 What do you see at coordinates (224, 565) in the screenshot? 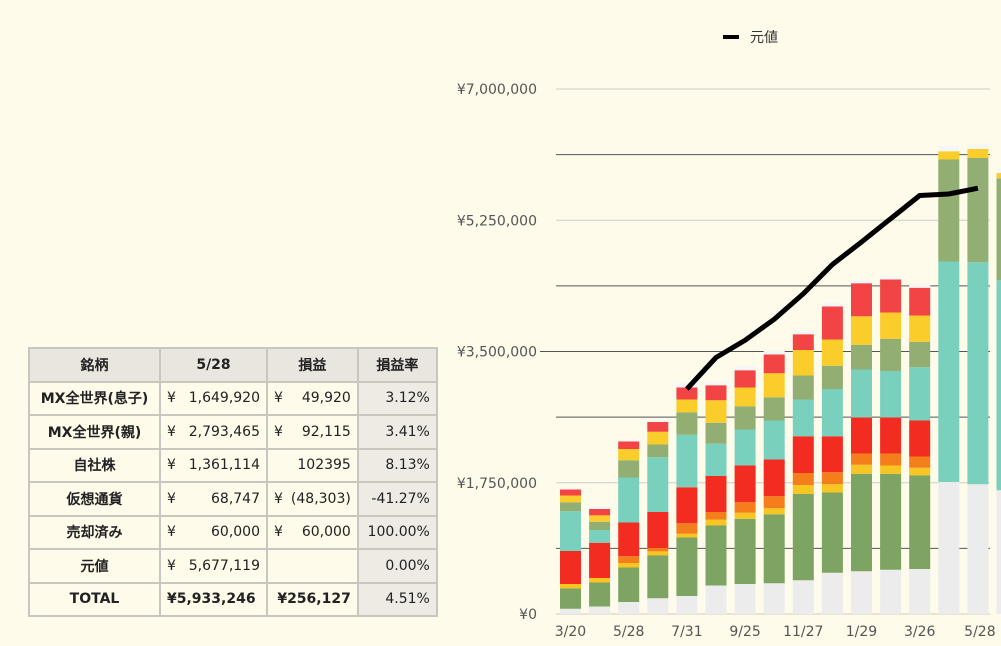
I see `row-amount: 5,677,119` at bounding box center [224, 565].